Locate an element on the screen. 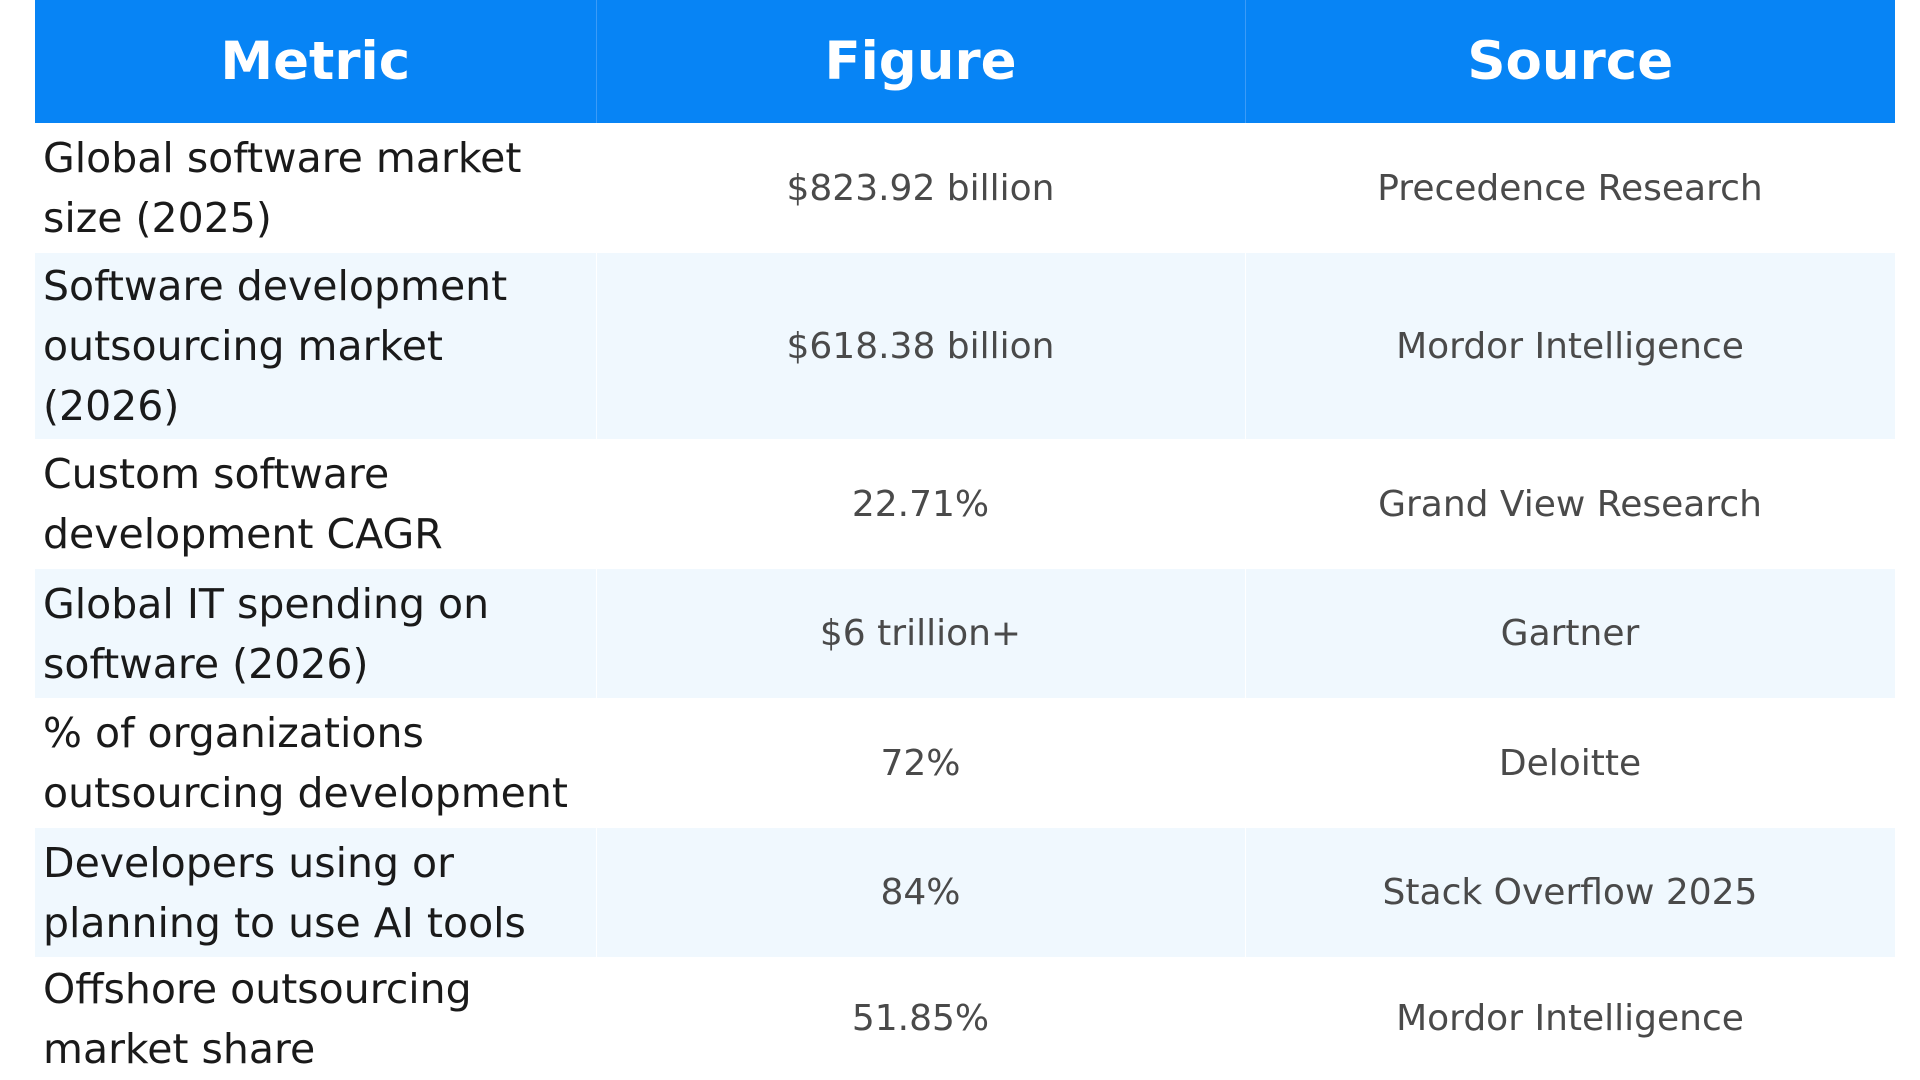 This screenshot has width=1920, height=1080. figure-cell: 22.71% is located at coordinates (921, 504).